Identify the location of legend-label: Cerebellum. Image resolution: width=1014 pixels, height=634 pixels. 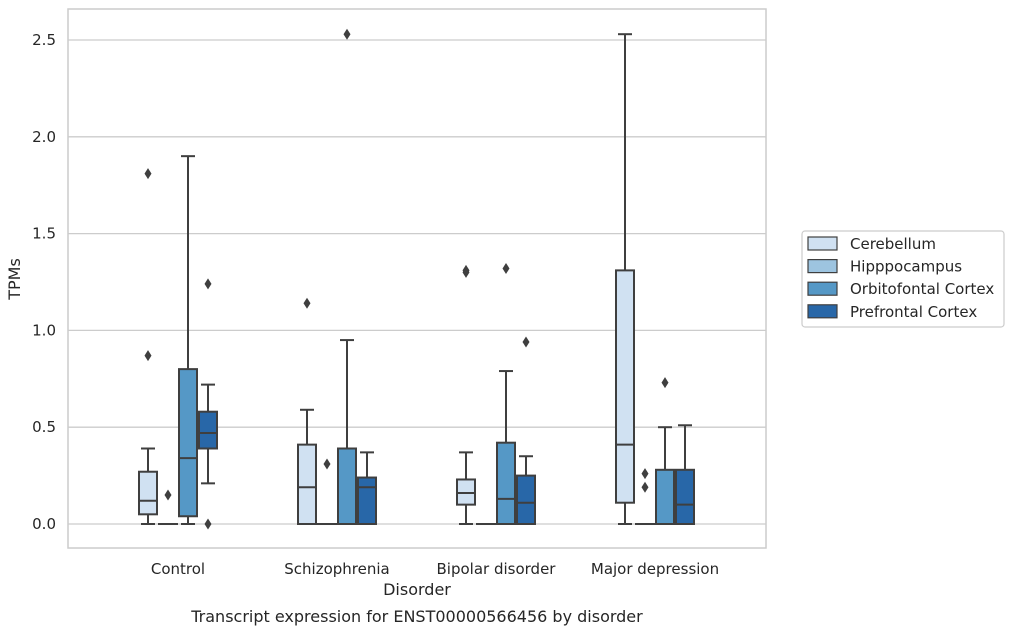
(893, 244).